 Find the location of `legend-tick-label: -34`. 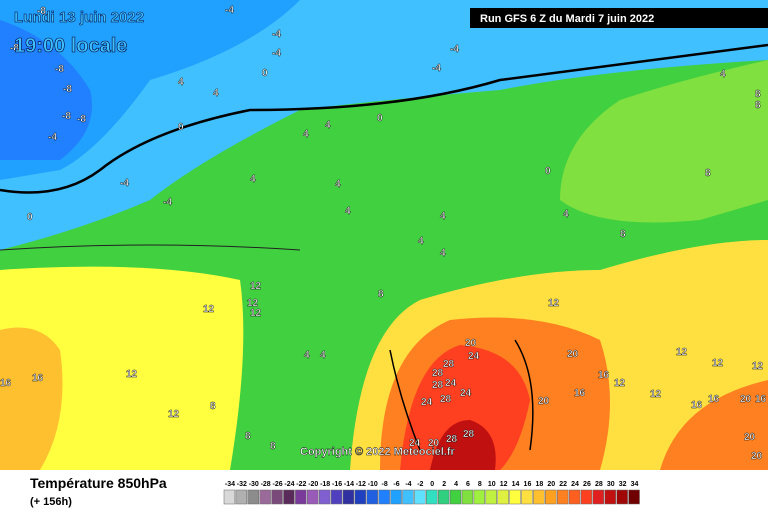

legend-tick-label: -34 is located at coordinates (230, 484).